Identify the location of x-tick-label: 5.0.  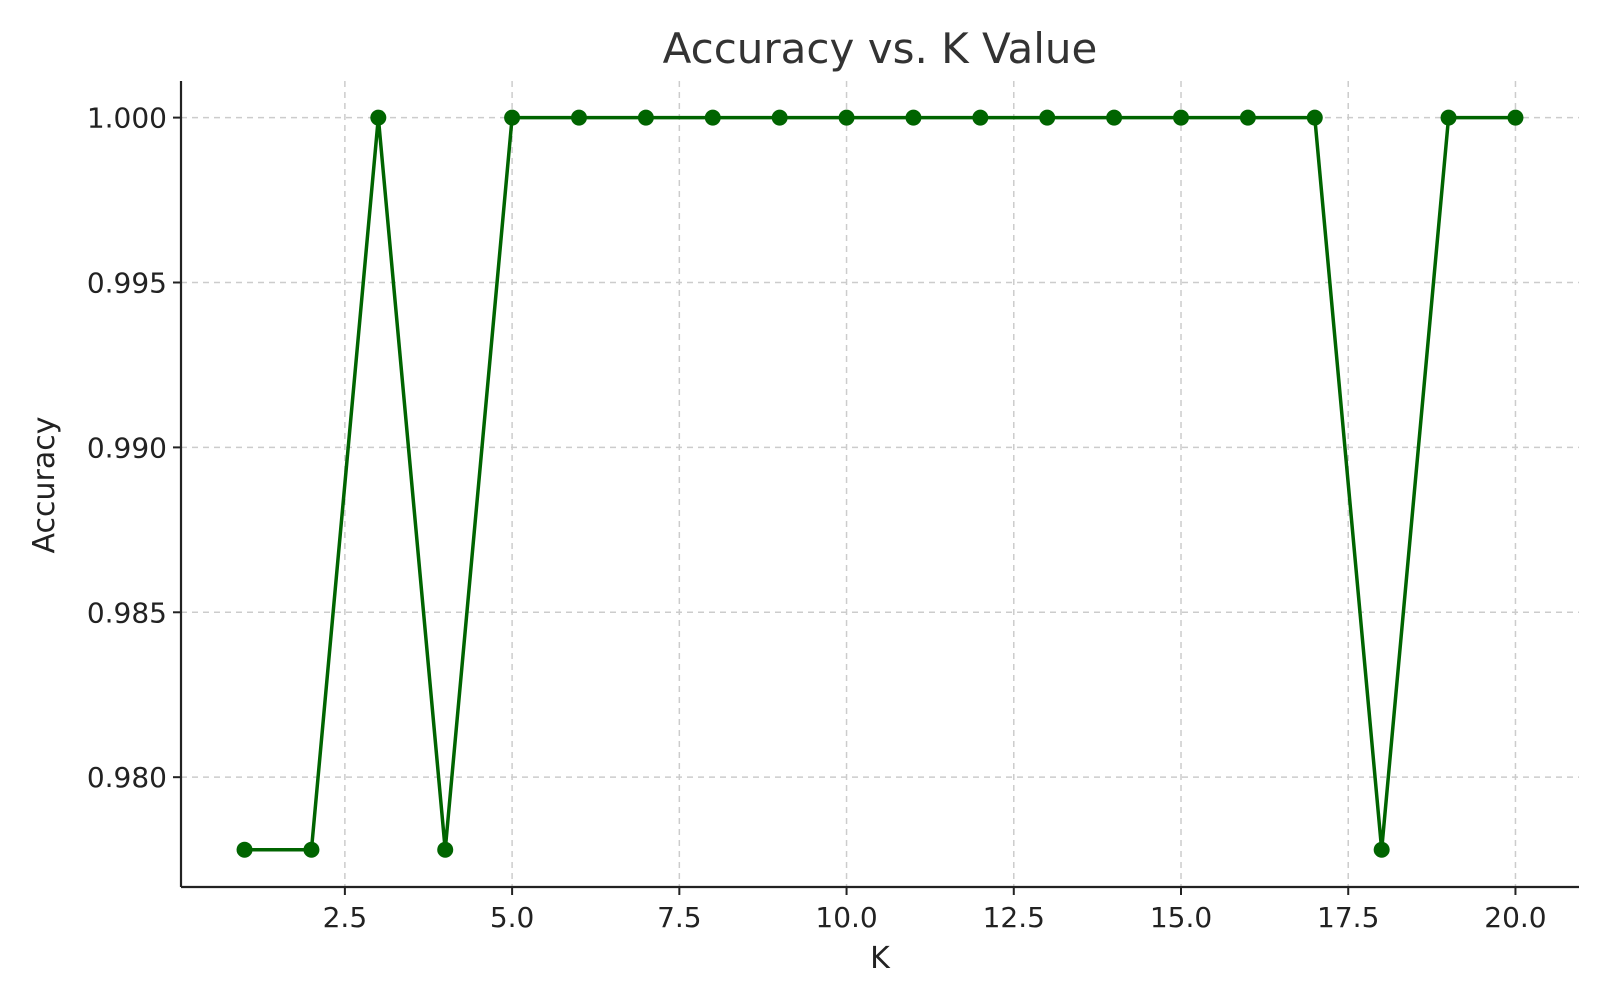
(512, 917).